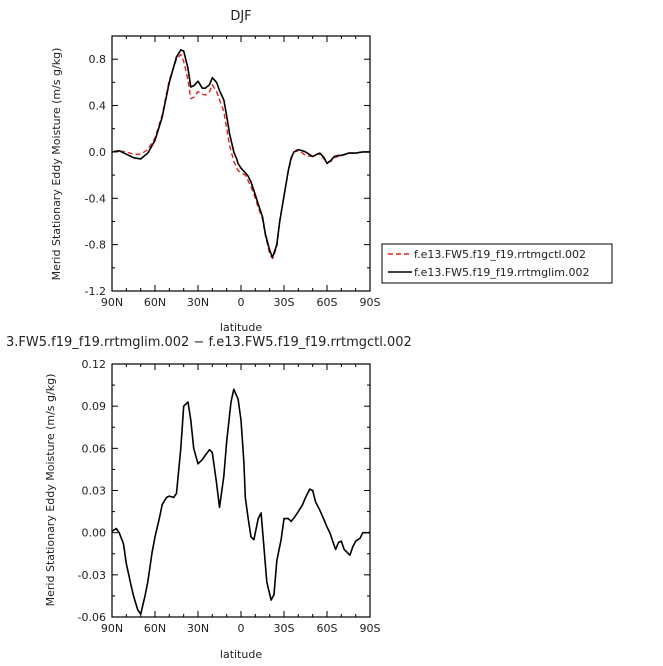 The height and width of the screenshot is (666, 663). What do you see at coordinates (94, 406) in the screenshot?
I see `y-tick-label: 0.09` at bounding box center [94, 406].